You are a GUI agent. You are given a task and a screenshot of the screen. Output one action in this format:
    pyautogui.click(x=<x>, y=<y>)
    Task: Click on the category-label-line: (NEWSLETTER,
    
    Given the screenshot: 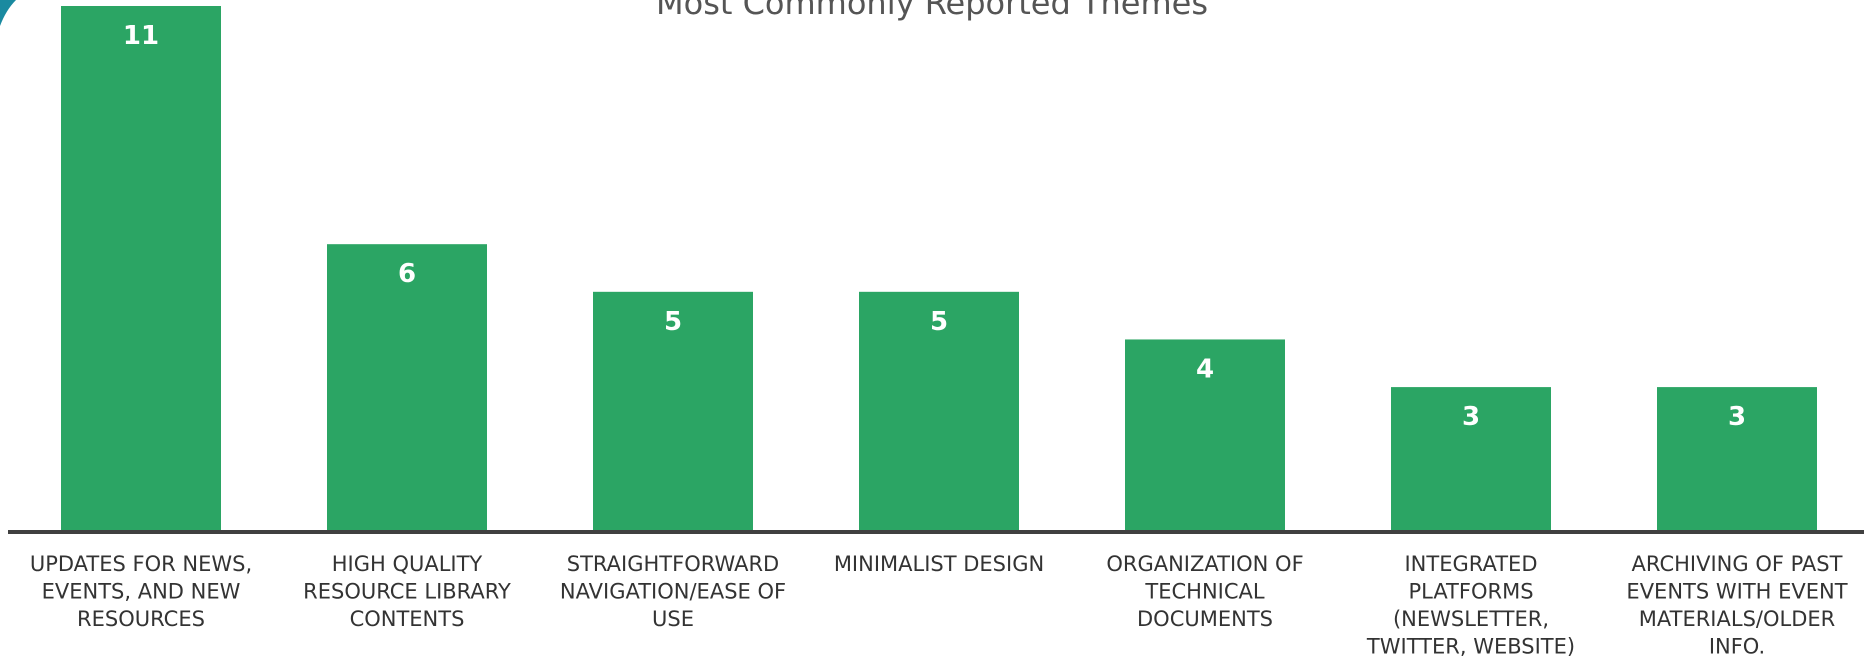 What is the action you would take?
    pyautogui.click(x=1471, y=619)
    